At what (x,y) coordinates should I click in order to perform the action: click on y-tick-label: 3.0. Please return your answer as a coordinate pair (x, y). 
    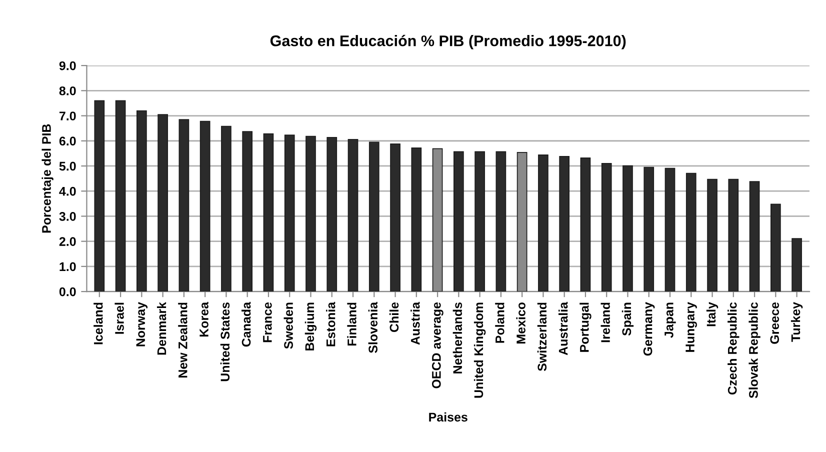
    Looking at the image, I should click on (67, 216).